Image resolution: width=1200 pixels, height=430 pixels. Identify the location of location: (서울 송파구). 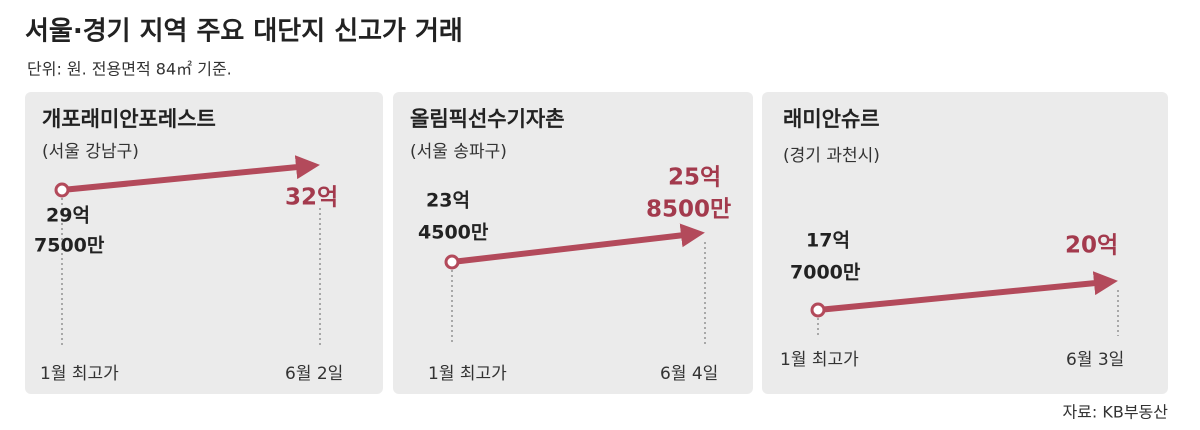
(458, 152).